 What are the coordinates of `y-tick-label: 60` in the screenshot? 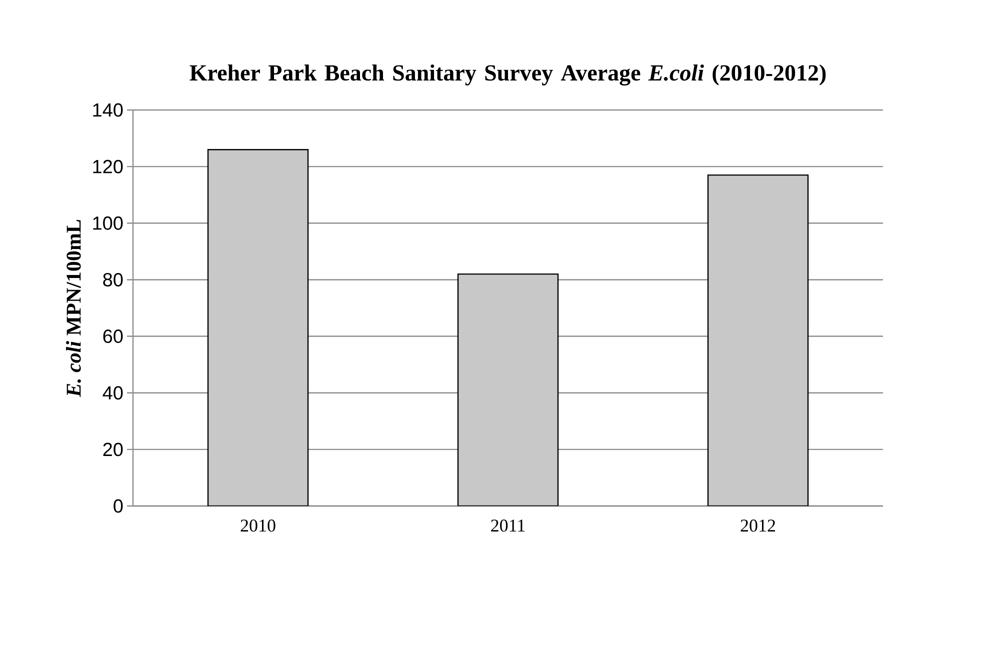 It's located at (113, 337).